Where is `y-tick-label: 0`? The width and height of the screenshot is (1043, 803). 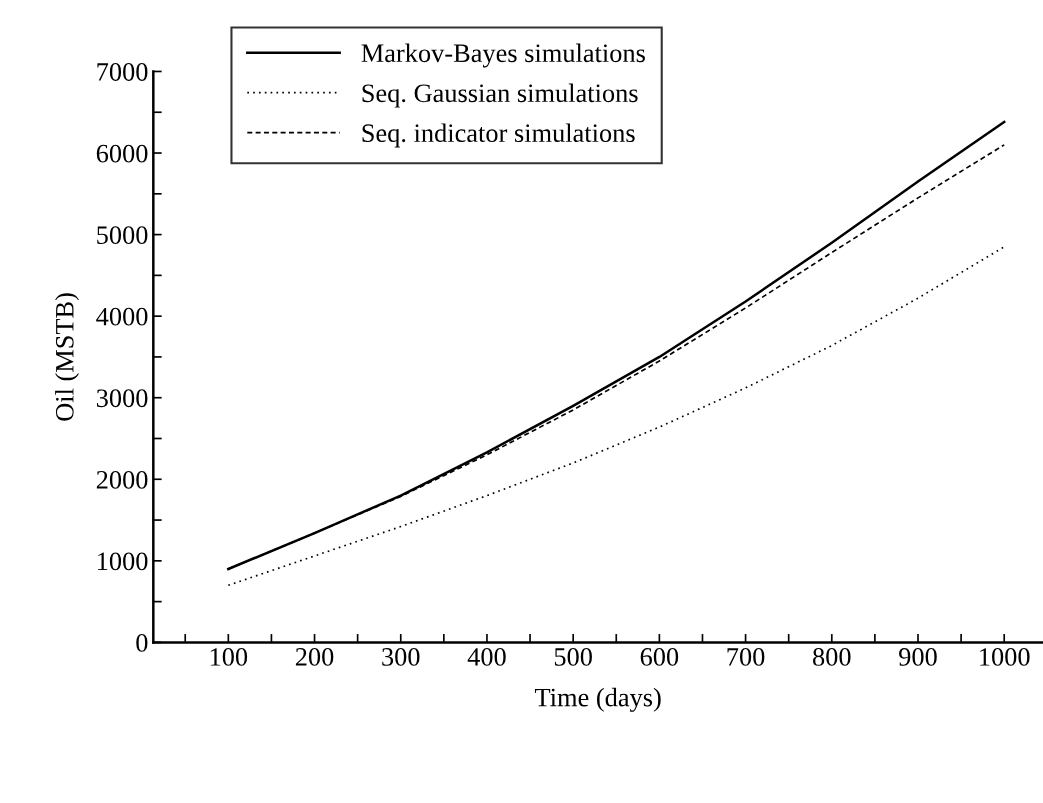 y-tick-label: 0 is located at coordinates (142, 643).